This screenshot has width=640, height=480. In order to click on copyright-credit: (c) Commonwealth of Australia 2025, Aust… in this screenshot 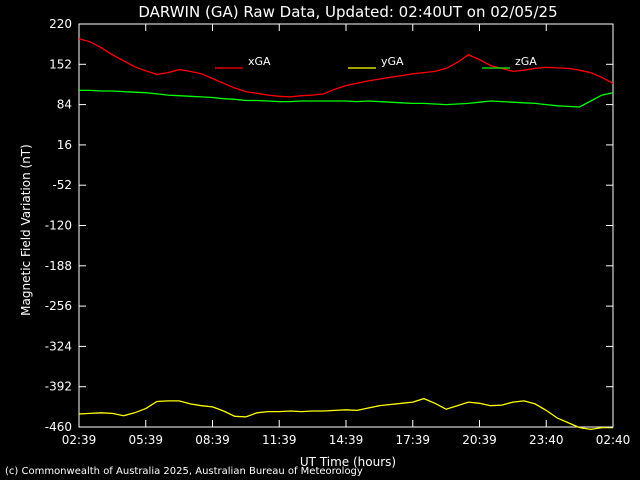, I will do `click(184, 471)`.